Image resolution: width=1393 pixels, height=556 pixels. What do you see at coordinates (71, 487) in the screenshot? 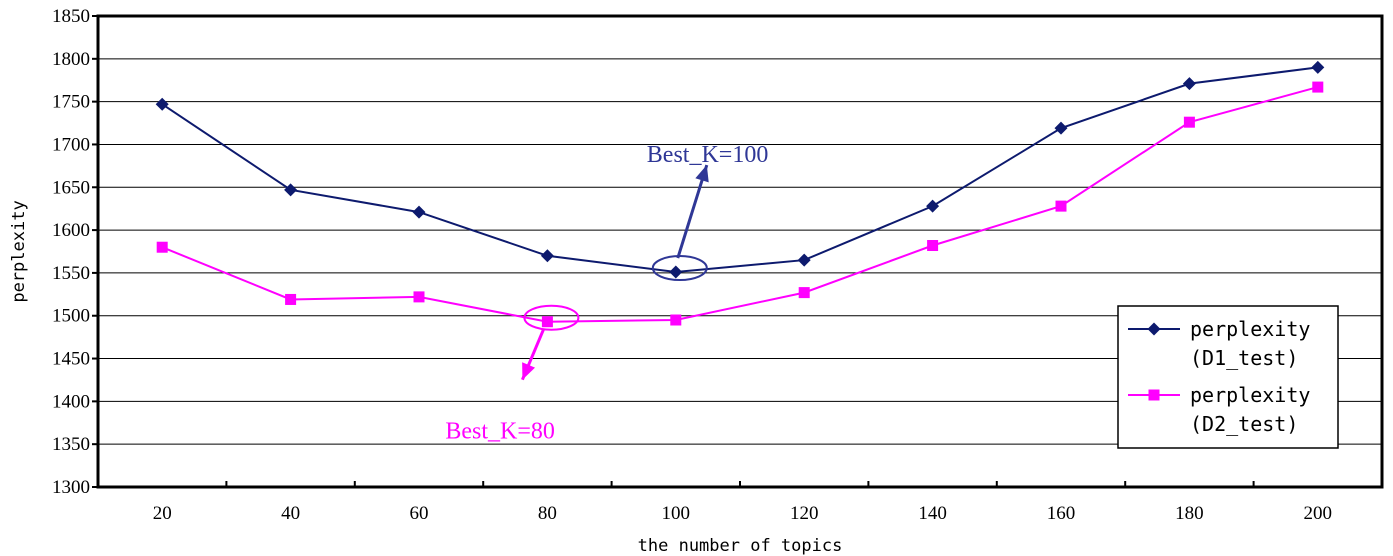
I see `y-tick-label: 1300` at bounding box center [71, 487].